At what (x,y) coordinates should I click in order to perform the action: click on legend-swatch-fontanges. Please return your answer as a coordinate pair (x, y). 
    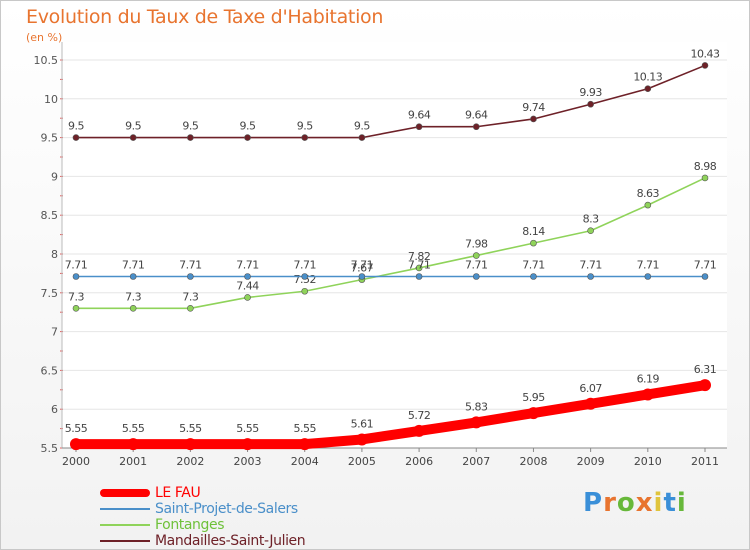
    Looking at the image, I should click on (125, 525).